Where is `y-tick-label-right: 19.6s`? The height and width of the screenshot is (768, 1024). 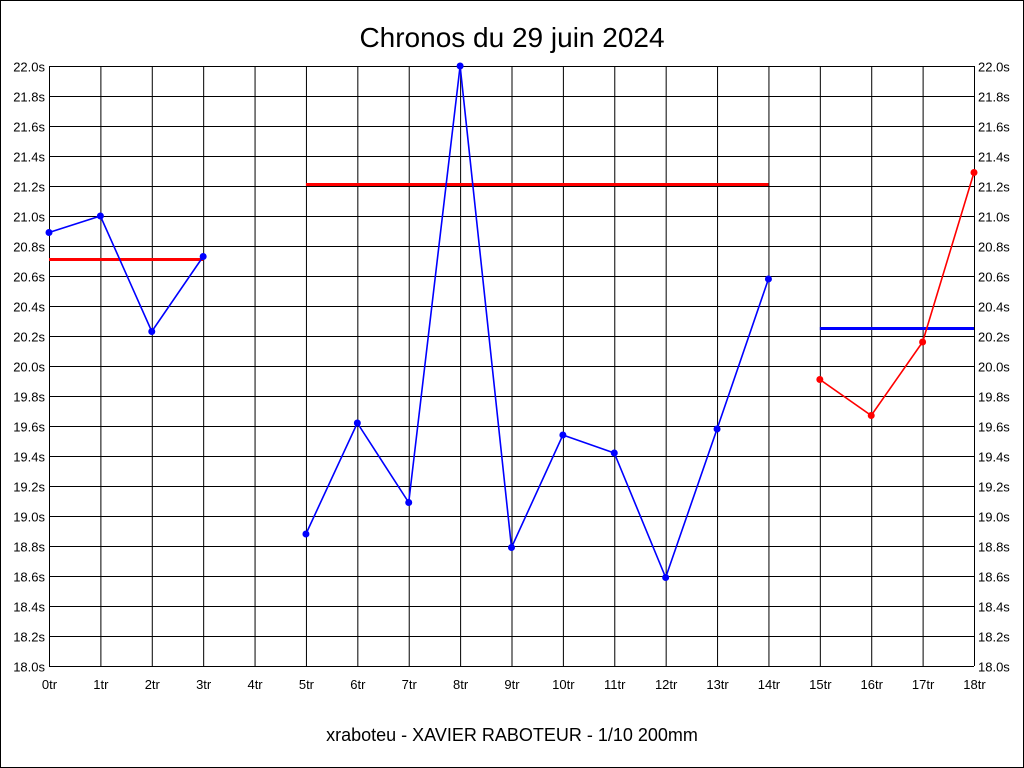 y-tick-label-right: 19.6s is located at coordinates (994, 427).